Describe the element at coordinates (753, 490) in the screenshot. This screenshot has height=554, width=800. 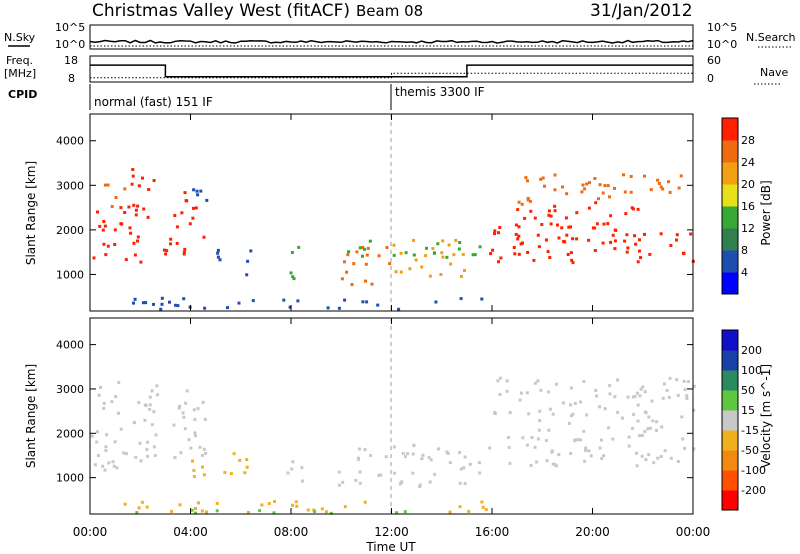
I see `colorbar-tick-label: -200` at that location.